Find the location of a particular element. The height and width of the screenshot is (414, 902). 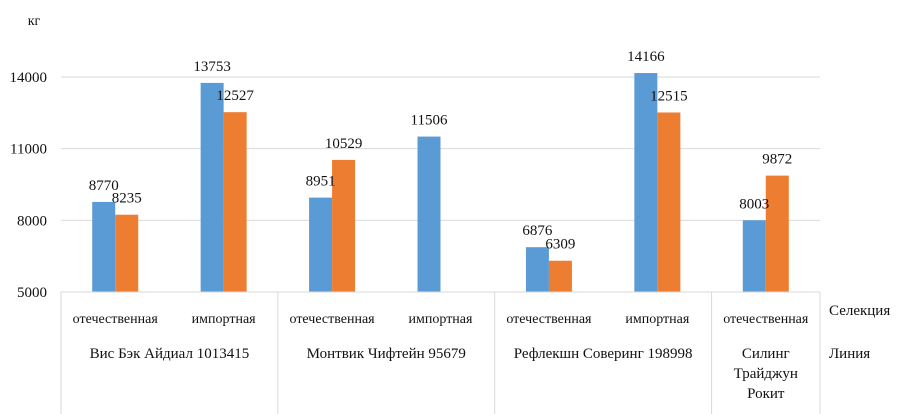

value-label: 12515 is located at coordinates (669, 96).